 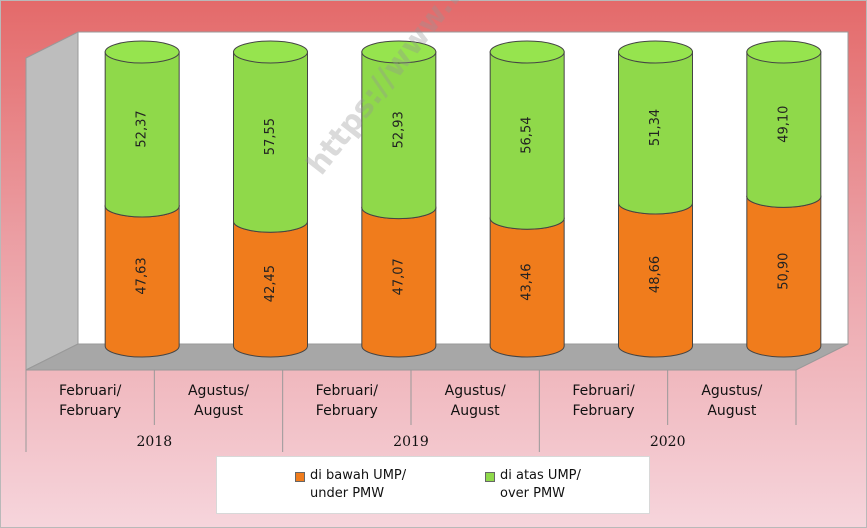 What do you see at coordinates (490, 477) in the screenshot?
I see `legend-swatch-over` at bounding box center [490, 477].